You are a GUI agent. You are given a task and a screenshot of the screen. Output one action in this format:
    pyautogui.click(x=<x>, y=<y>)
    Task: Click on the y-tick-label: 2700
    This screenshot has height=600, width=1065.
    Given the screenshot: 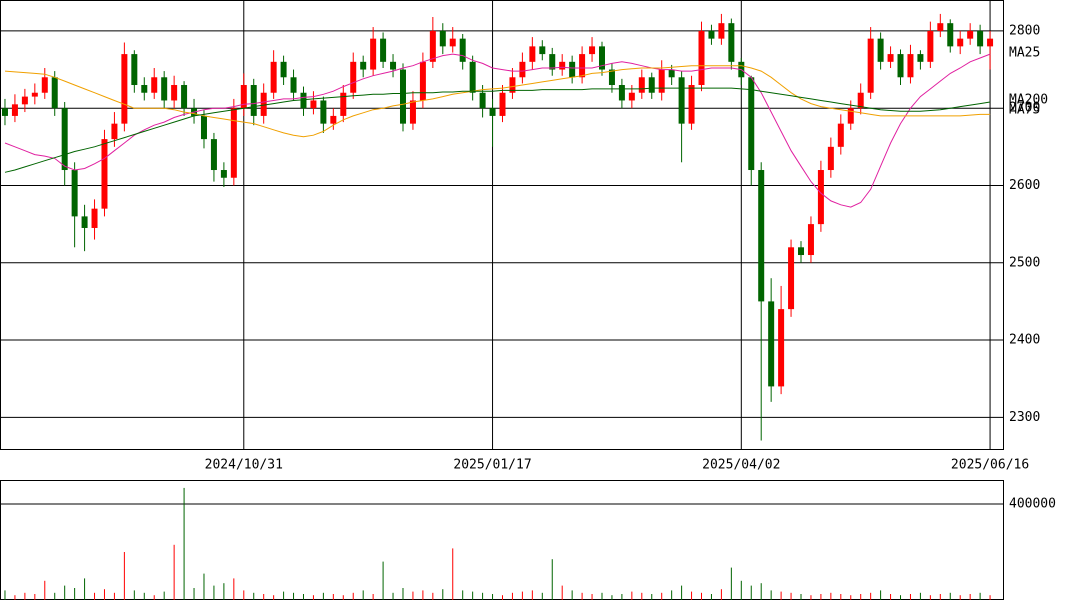 What is the action you would take?
    pyautogui.click(x=1024, y=108)
    